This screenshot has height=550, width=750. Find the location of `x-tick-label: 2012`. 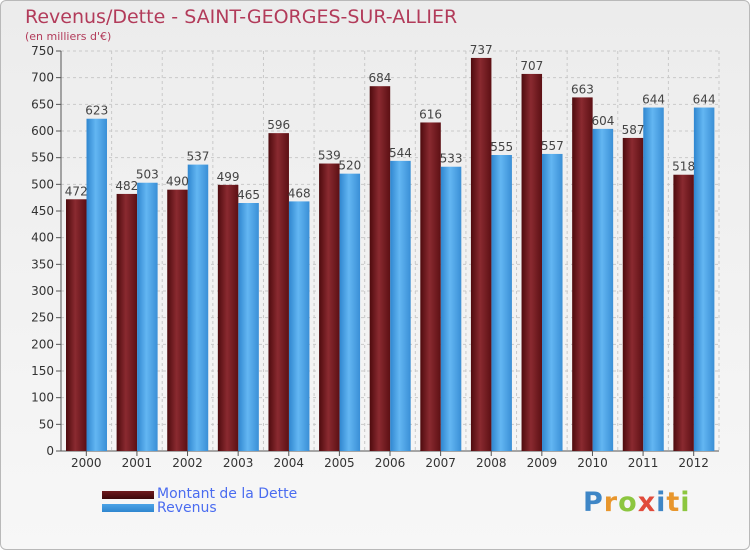

x-tick-label: 2012 is located at coordinates (693, 463).